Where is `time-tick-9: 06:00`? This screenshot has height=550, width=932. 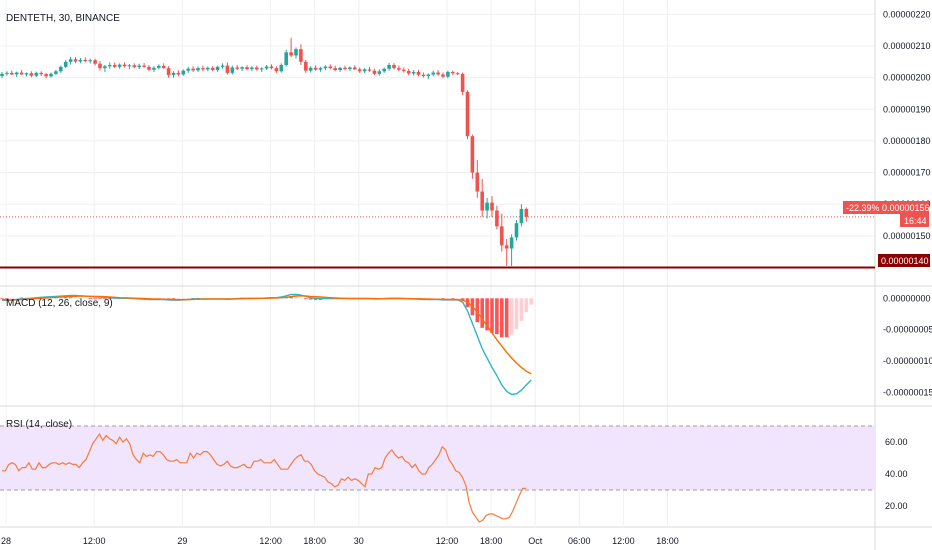
time-tick-9: 06:00 is located at coordinates (579, 541).